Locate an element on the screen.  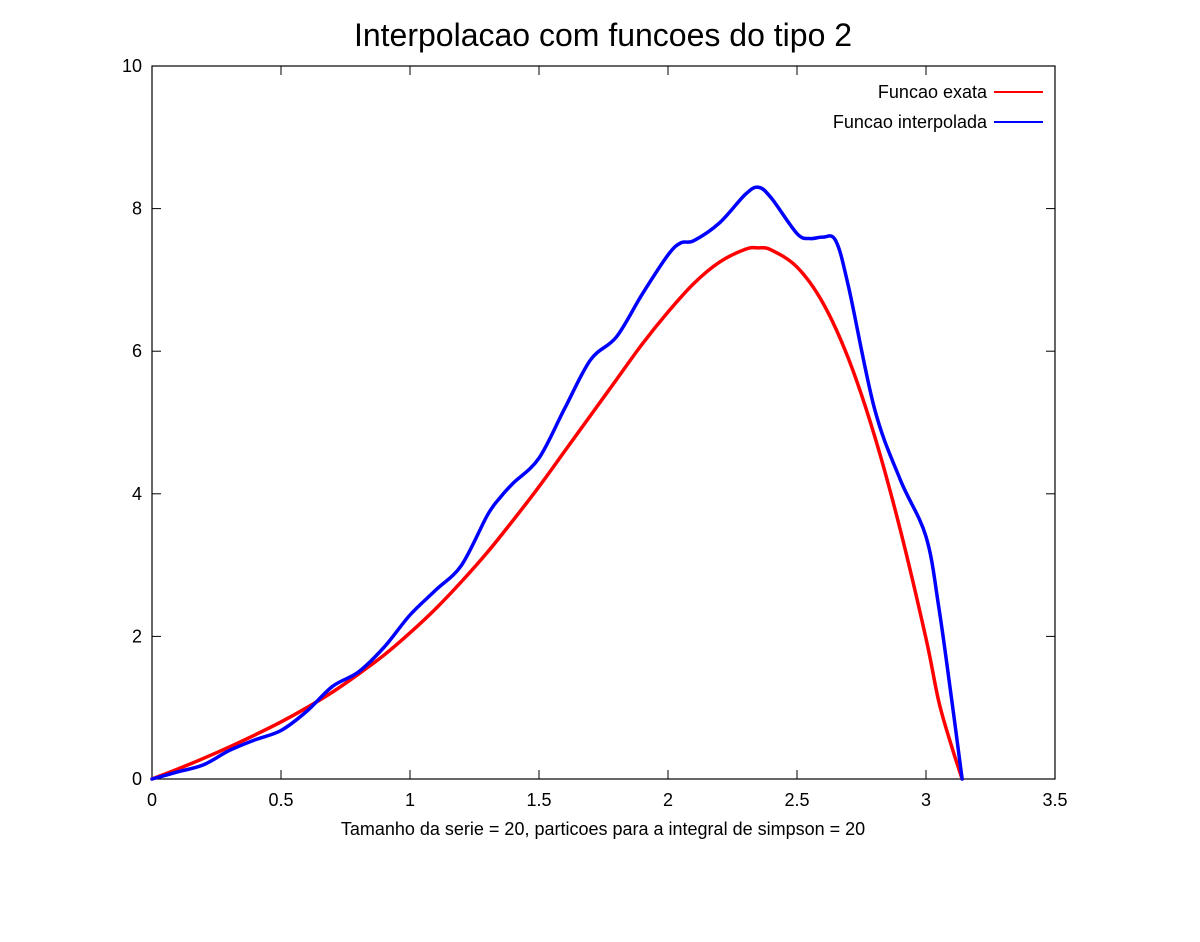
y-tick-label: 2 is located at coordinates (137, 636).